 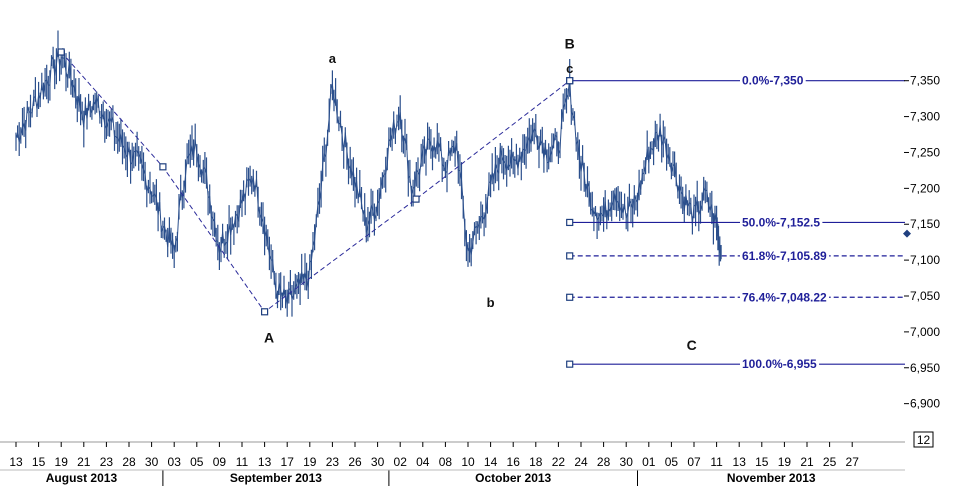 I want to click on x-tick-label: 03, so click(x=175, y=462).